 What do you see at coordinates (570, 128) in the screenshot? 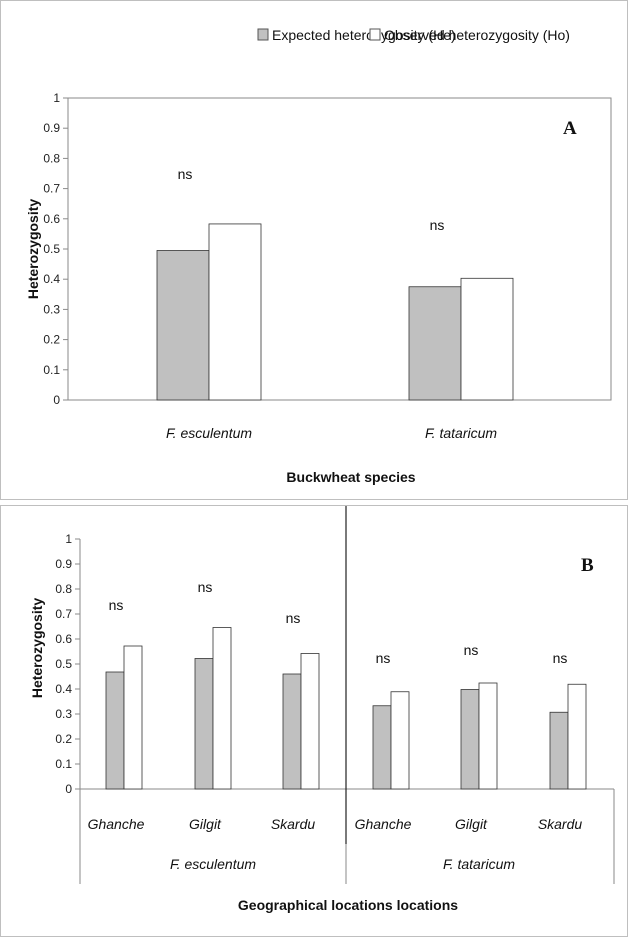
I see `panel-label-a: A` at bounding box center [570, 128].